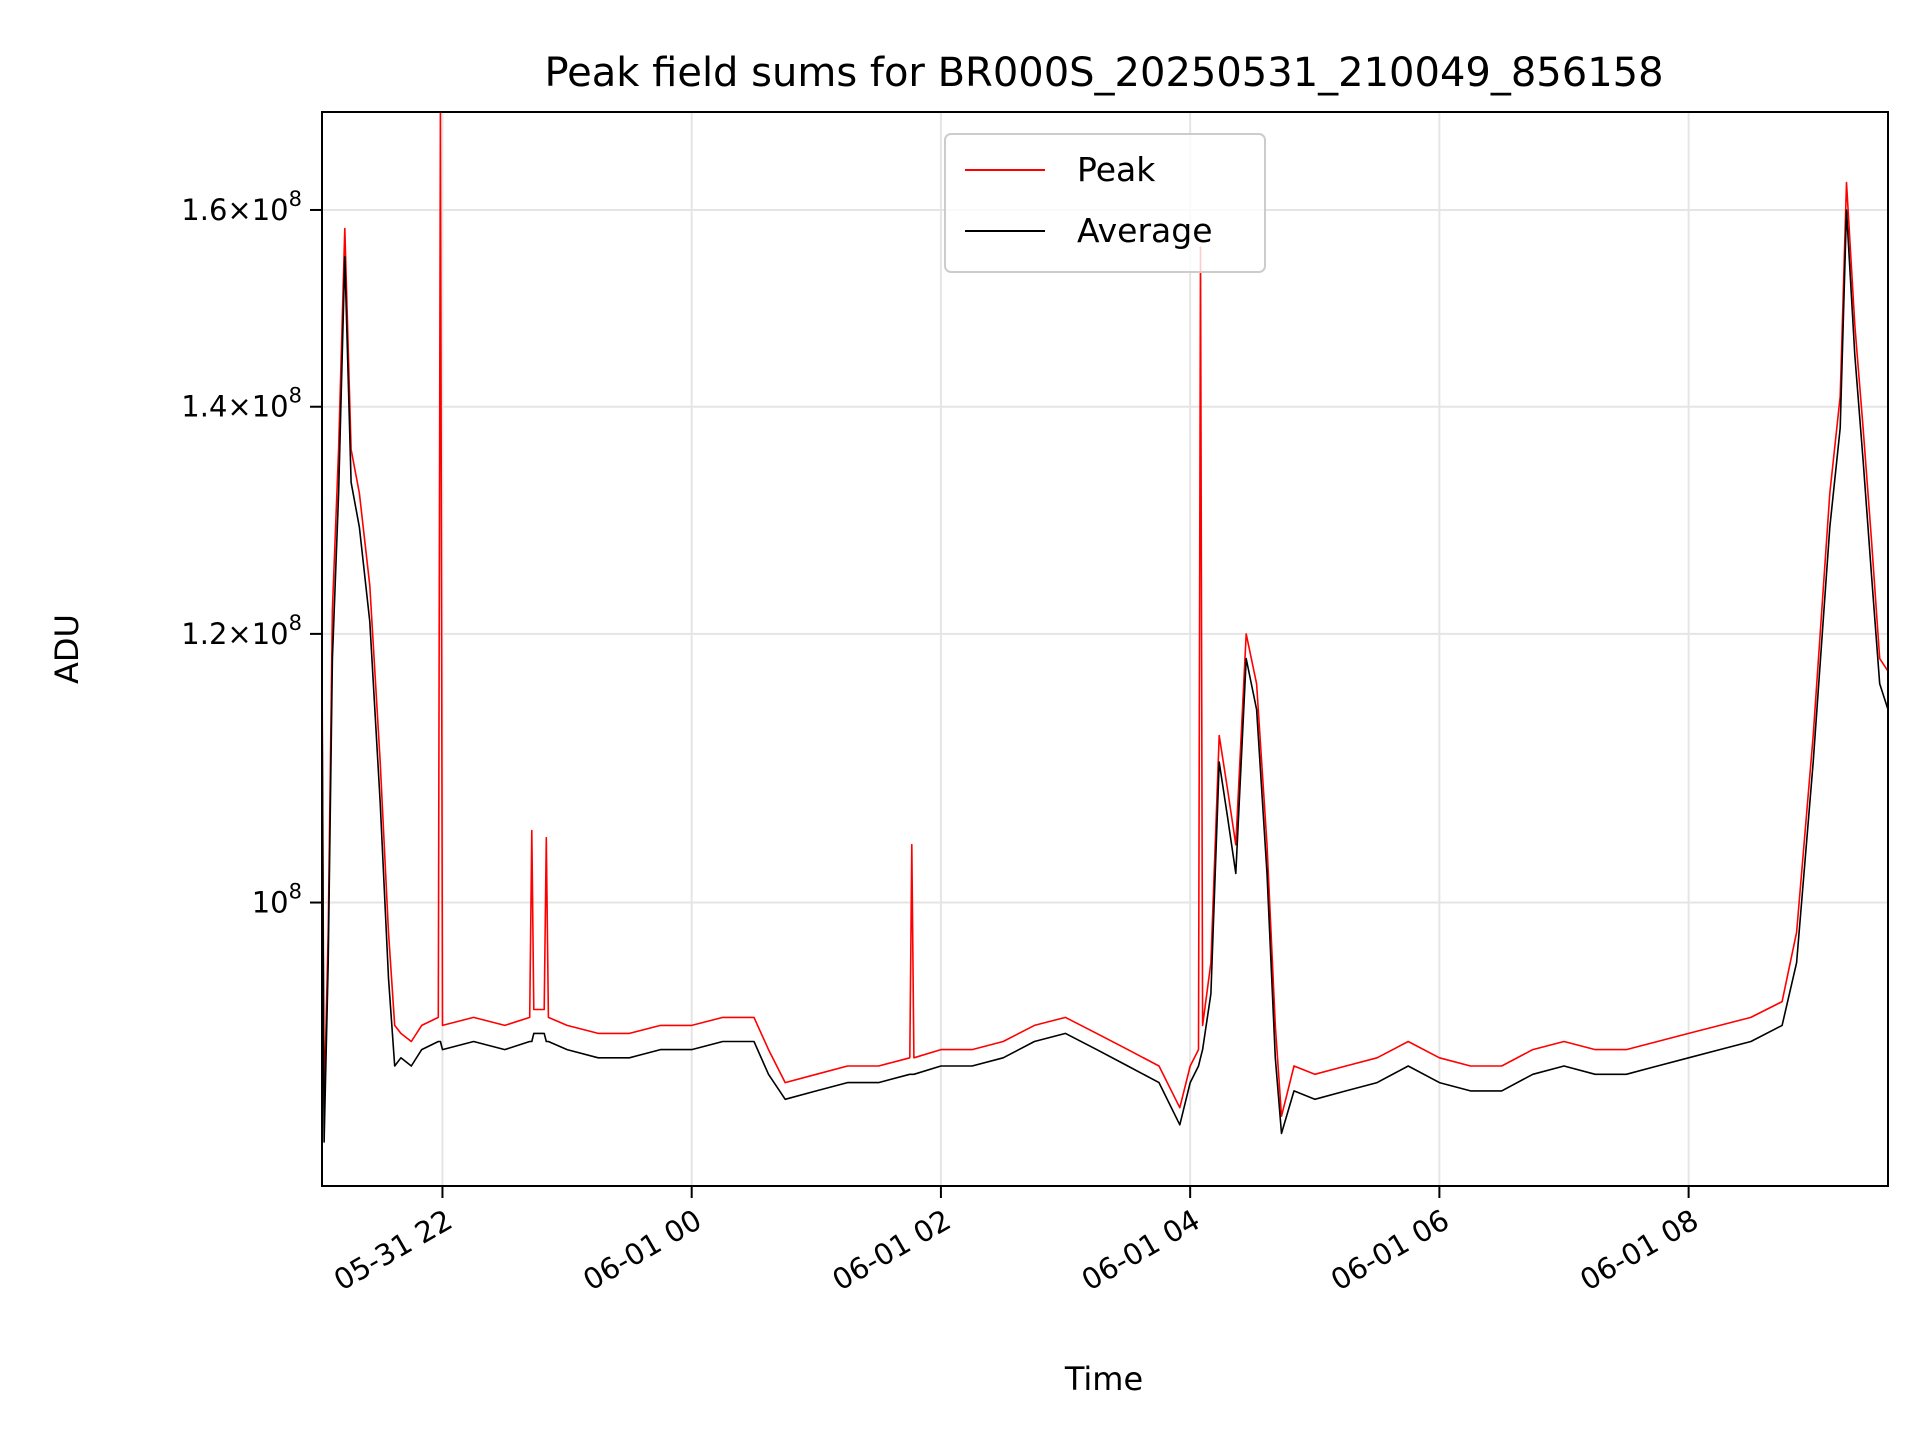 This screenshot has height=1440, width=1920. Describe the element at coordinates (241, 404) in the screenshot. I see `y-tick-label: 1.4×108` at that location.